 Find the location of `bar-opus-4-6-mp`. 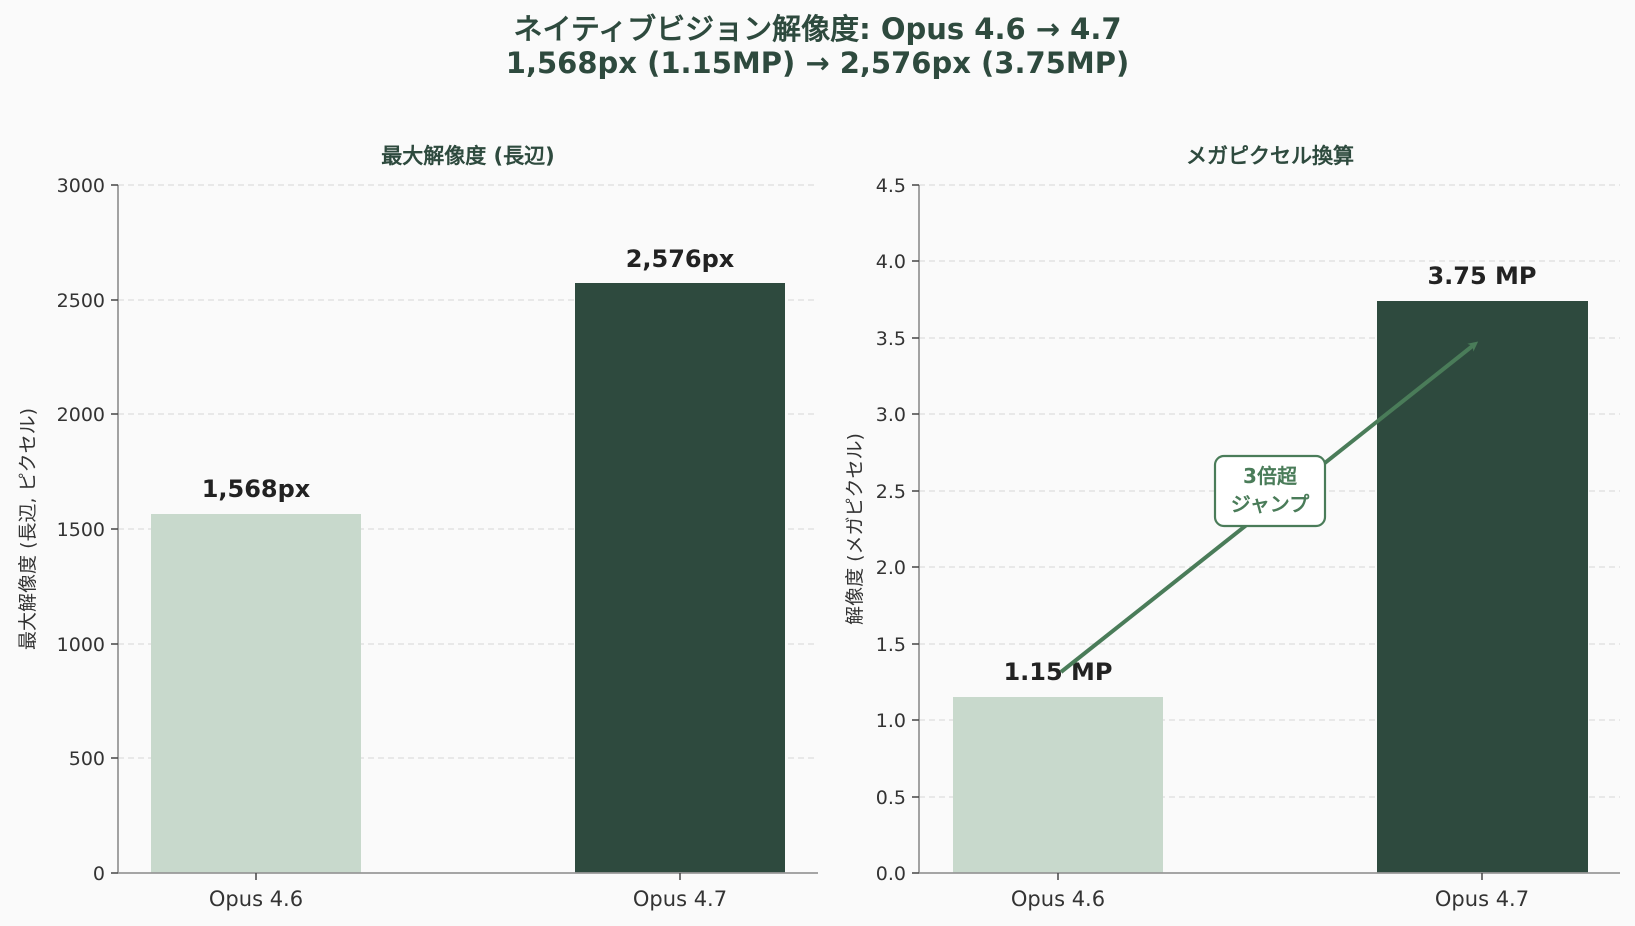

bar-opus-4-6-mp is located at coordinates (1058, 785).